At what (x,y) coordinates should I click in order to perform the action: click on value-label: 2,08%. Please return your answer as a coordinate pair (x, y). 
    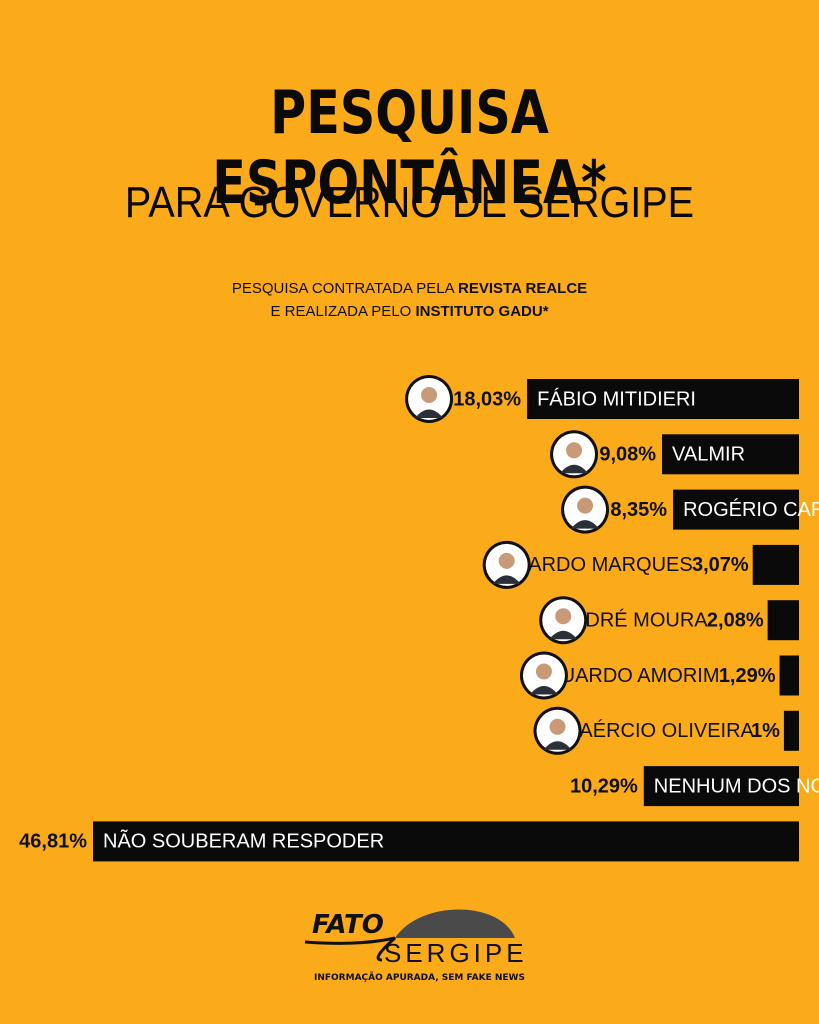
    Looking at the image, I should click on (735, 620).